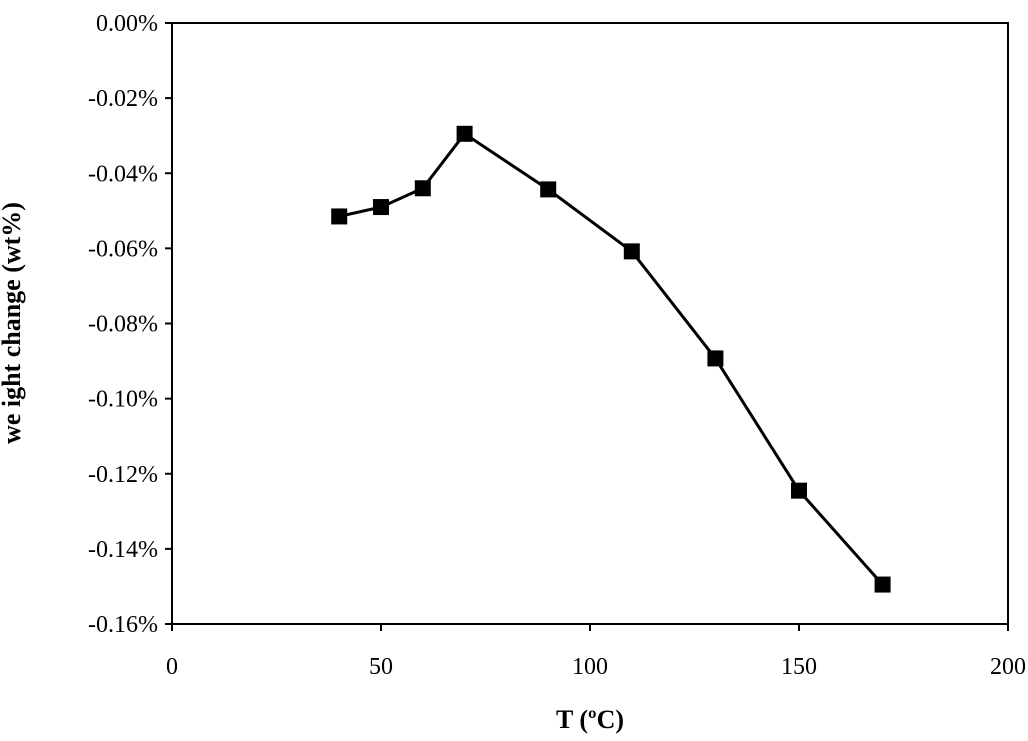 The width and height of the screenshot is (1028, 741). Describe the element at coordinates (590, 719) in the screenshot. I see `x-axis-title: T (ºC)` at that location.